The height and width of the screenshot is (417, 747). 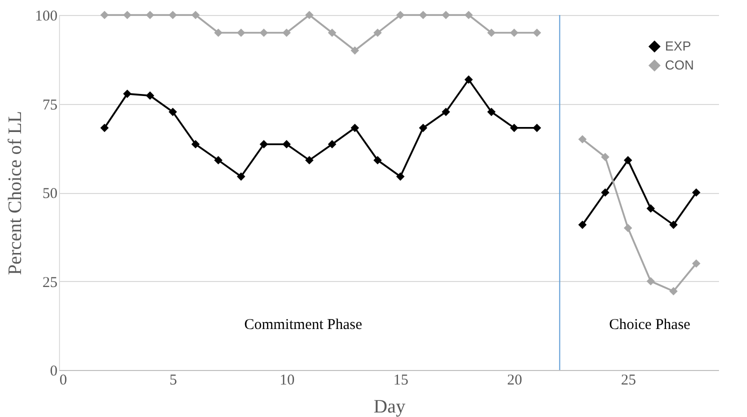 What do you see at coordinates (15, 193) in the screenshot?
I see `y-axis-title: Percent Choice of LL` at bounding box center [15, 193].